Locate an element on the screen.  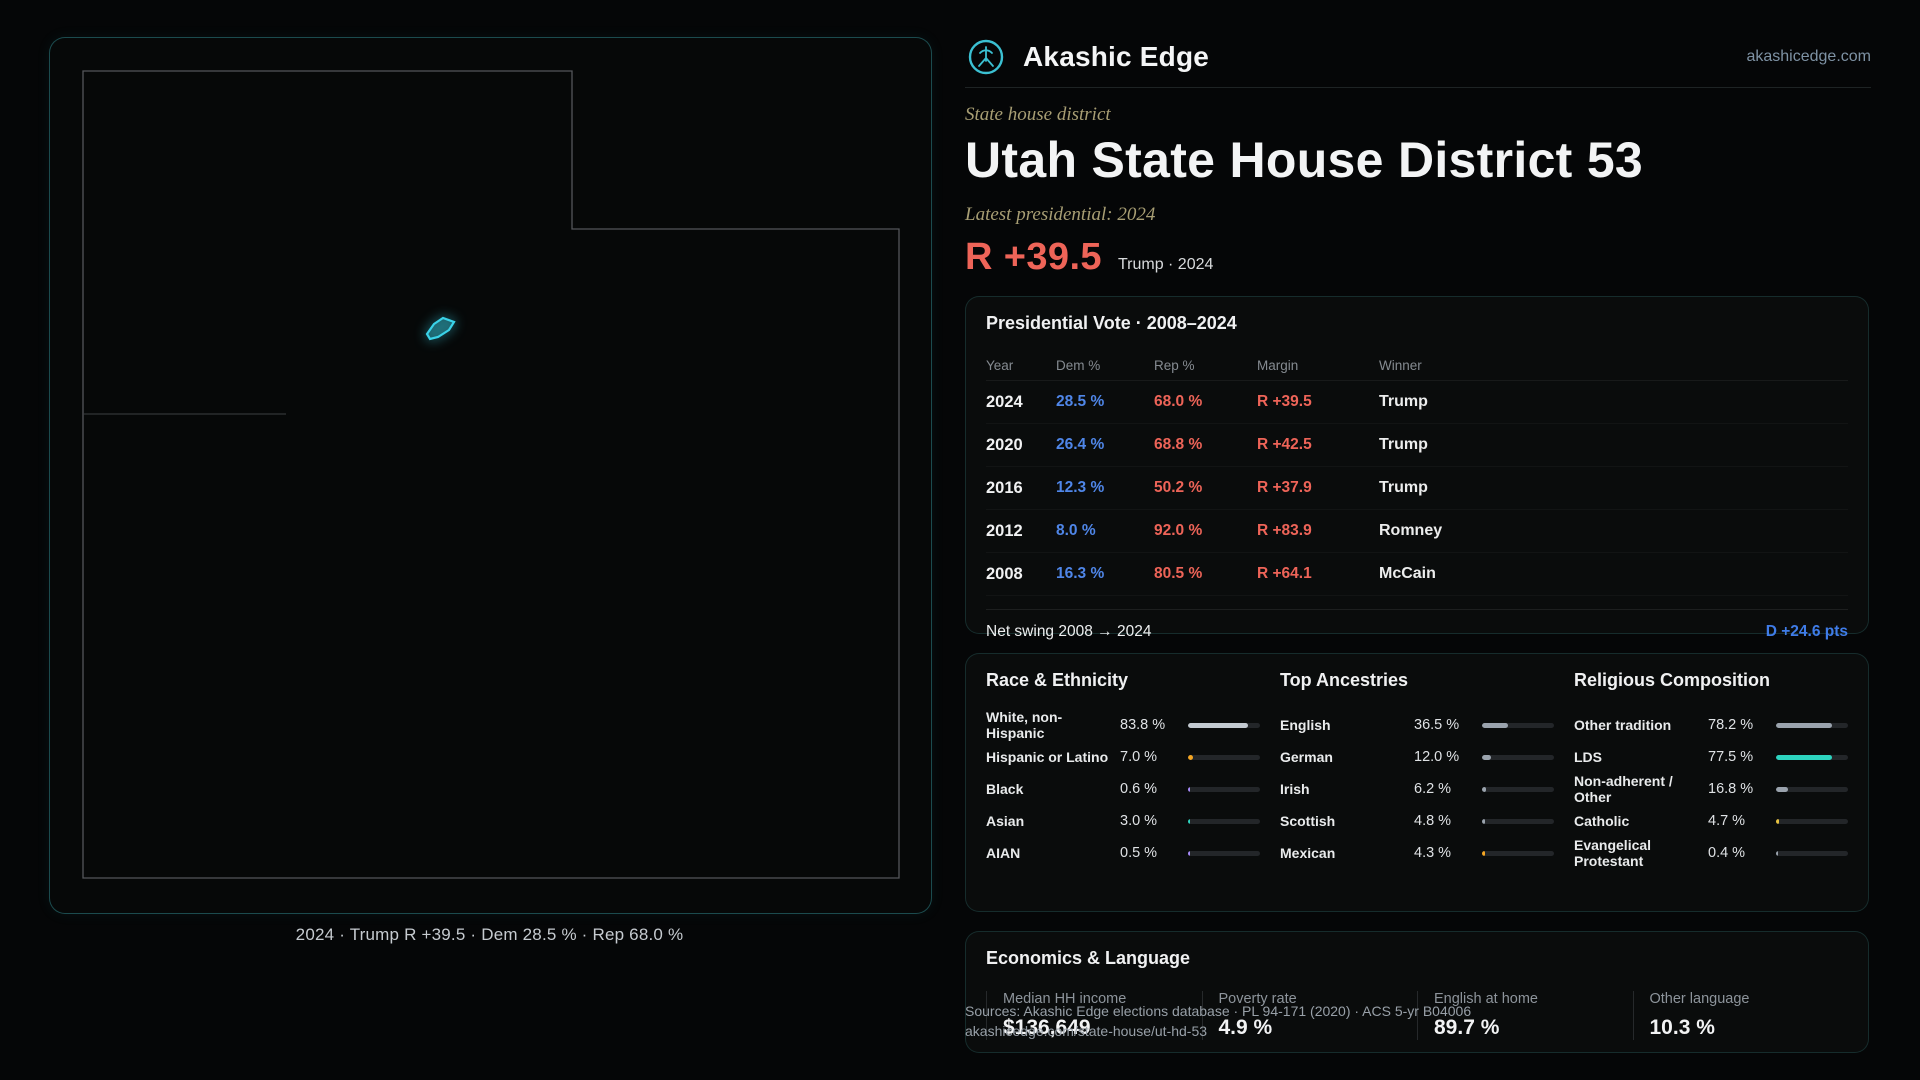
header-divider is located at coordinates (1418, 87).